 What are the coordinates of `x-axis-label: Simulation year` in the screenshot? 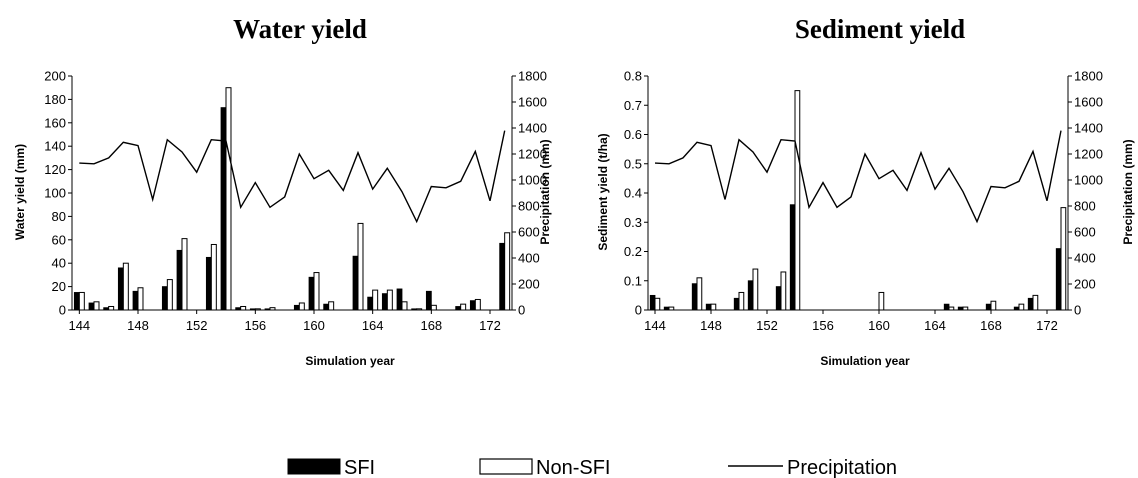 It's located at (350, 361).